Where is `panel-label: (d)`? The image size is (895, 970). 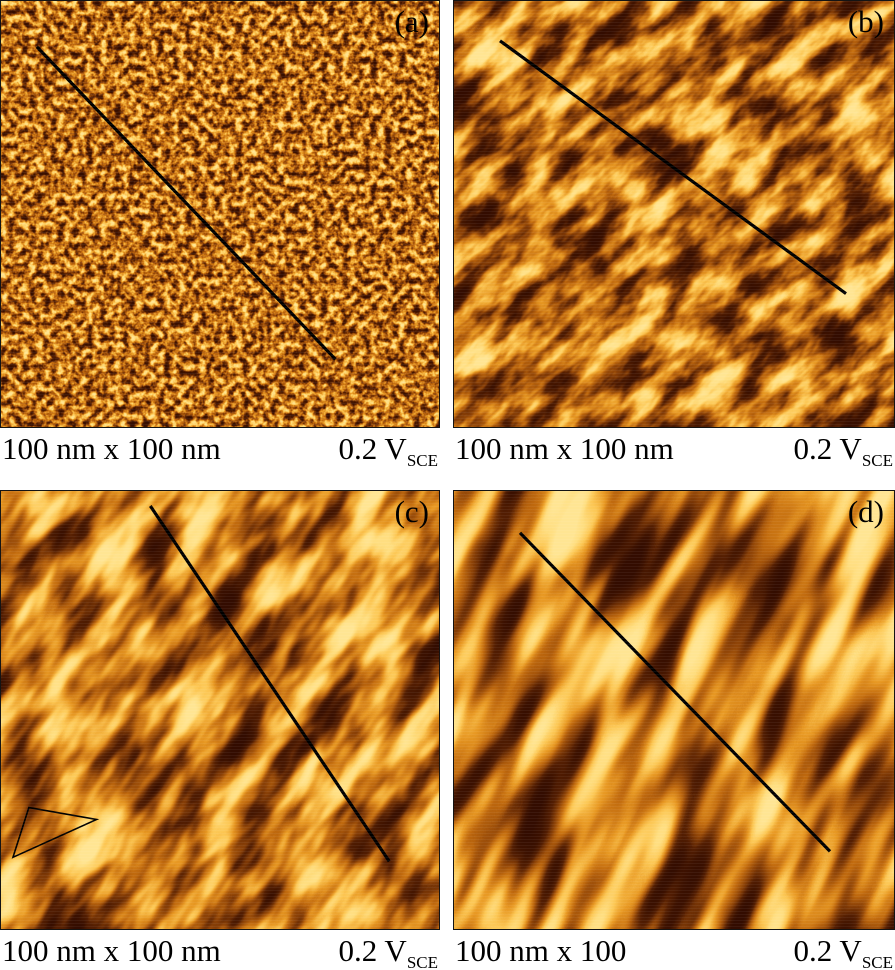 panel-label: (d) is located at coordinates (865, 511).